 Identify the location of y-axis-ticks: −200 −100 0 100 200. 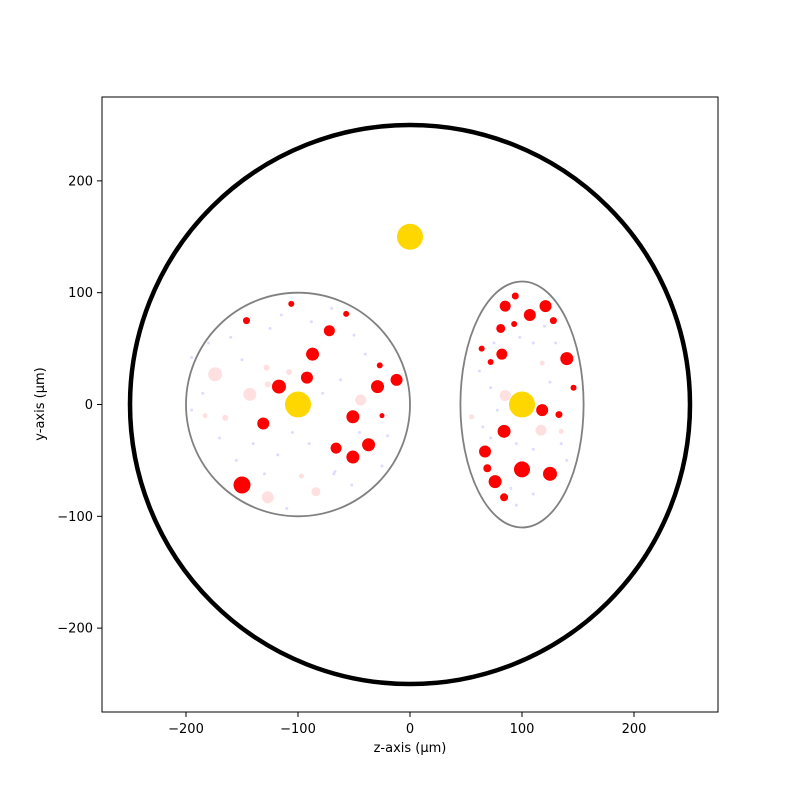
(79, 405).